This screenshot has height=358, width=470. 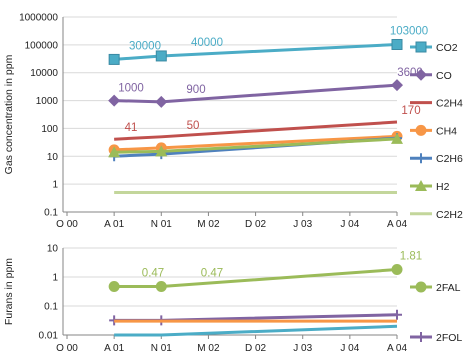 What do you see at coordinates (410, 111) in the screenshot?
I see `data-label: 170` at bounding box center [410, 111].